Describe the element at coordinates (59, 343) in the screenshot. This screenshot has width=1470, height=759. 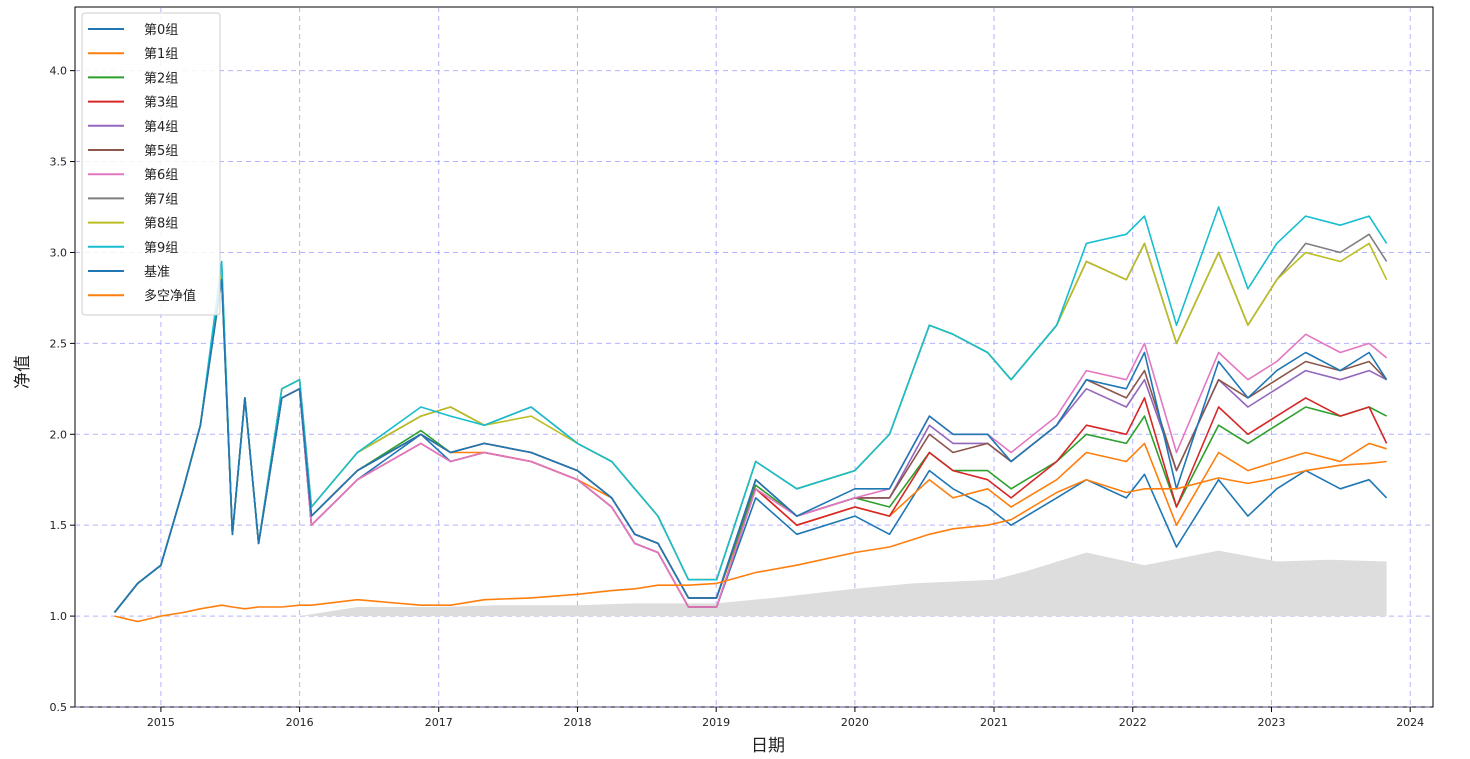
I see `y-tick-label: 2.5` at that location.